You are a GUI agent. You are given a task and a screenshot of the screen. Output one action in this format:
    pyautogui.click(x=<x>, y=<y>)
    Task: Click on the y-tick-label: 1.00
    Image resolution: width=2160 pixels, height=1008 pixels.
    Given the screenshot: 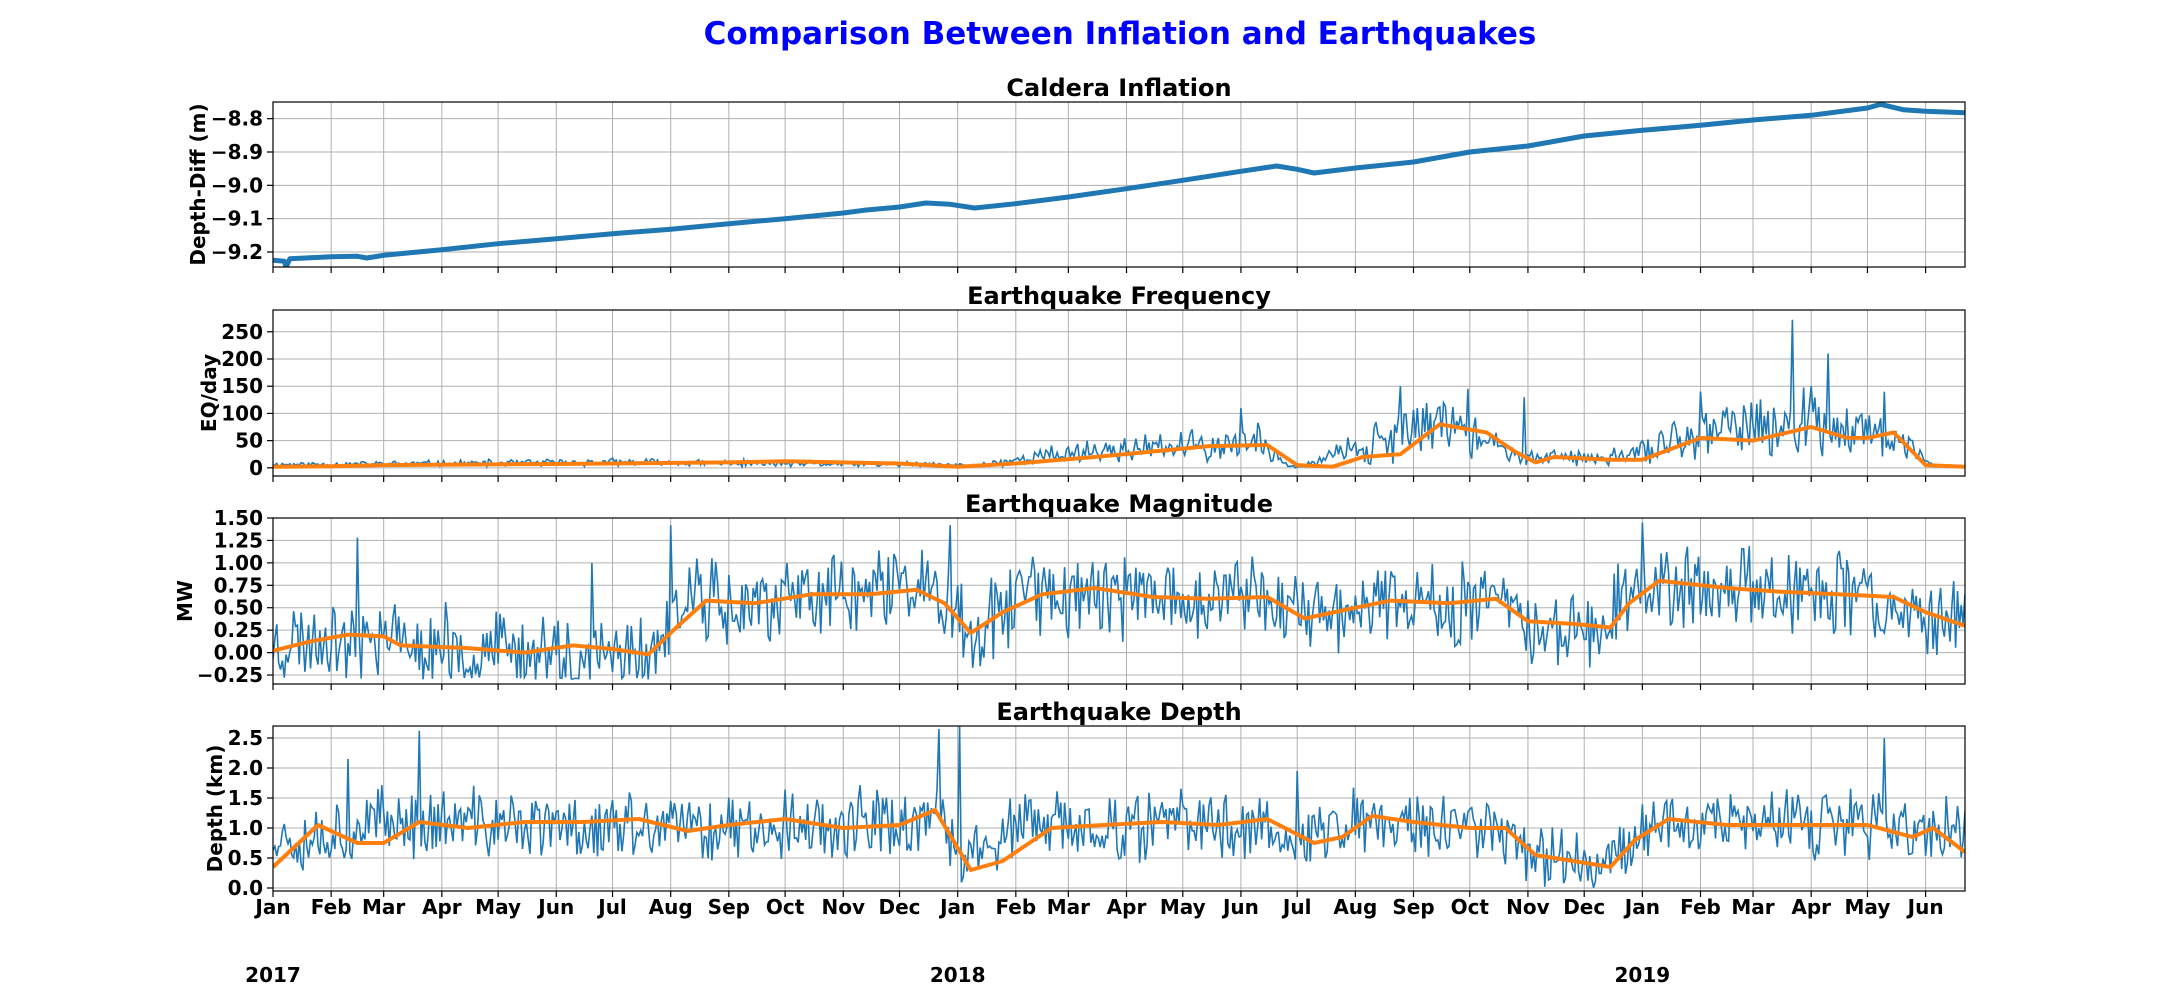 What is the action you would take?
    pyautogui.click(x=238, y=563)
    